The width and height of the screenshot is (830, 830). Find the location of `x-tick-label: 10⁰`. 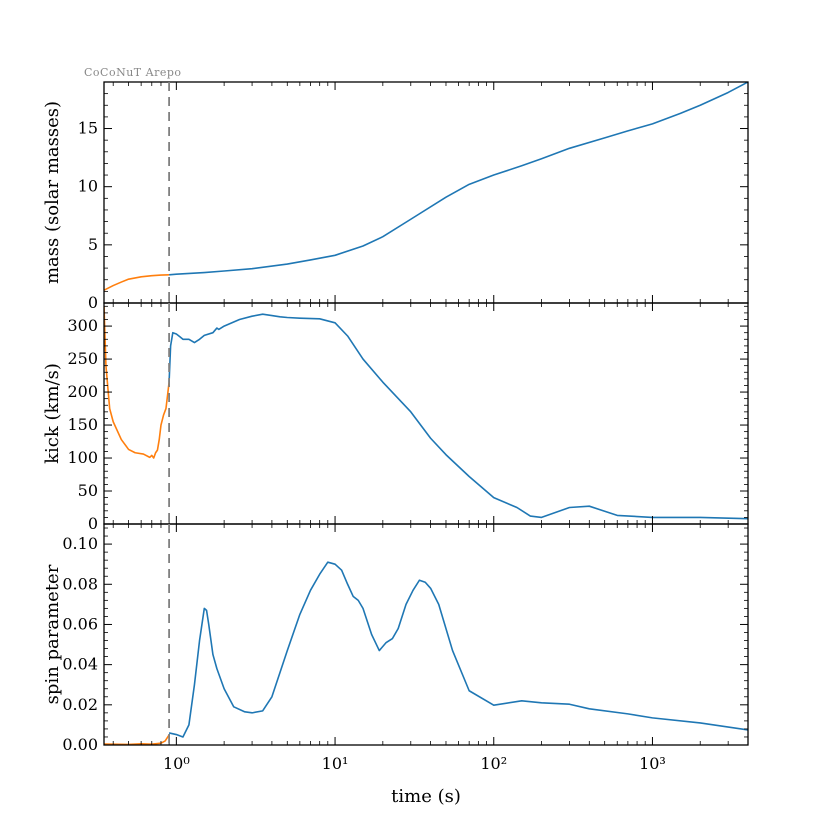

x-tick-label: 10⁰ is located at coordinates (176, 763).